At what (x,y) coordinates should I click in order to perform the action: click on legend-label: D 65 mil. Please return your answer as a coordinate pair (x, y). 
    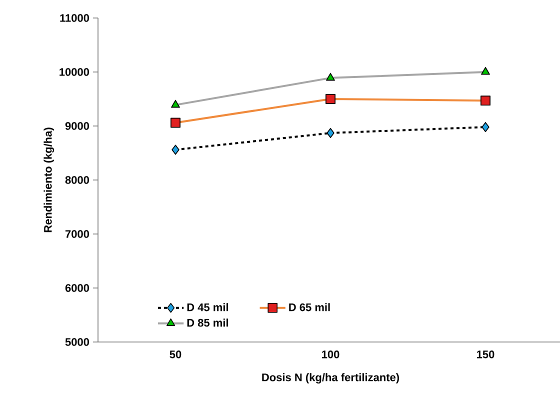
    Looking at the image, I should click on (309, 307).